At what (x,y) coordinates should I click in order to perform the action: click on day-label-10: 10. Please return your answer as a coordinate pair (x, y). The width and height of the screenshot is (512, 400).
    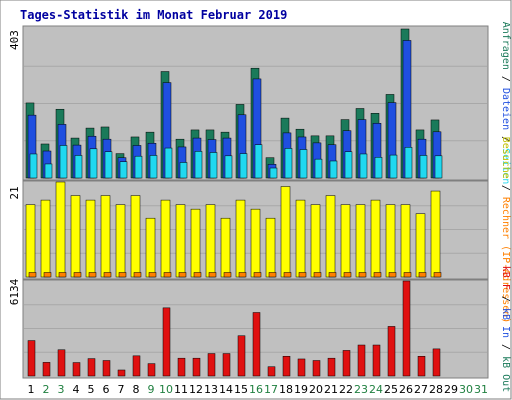
    Looking at the image, I should click on (166, 389).